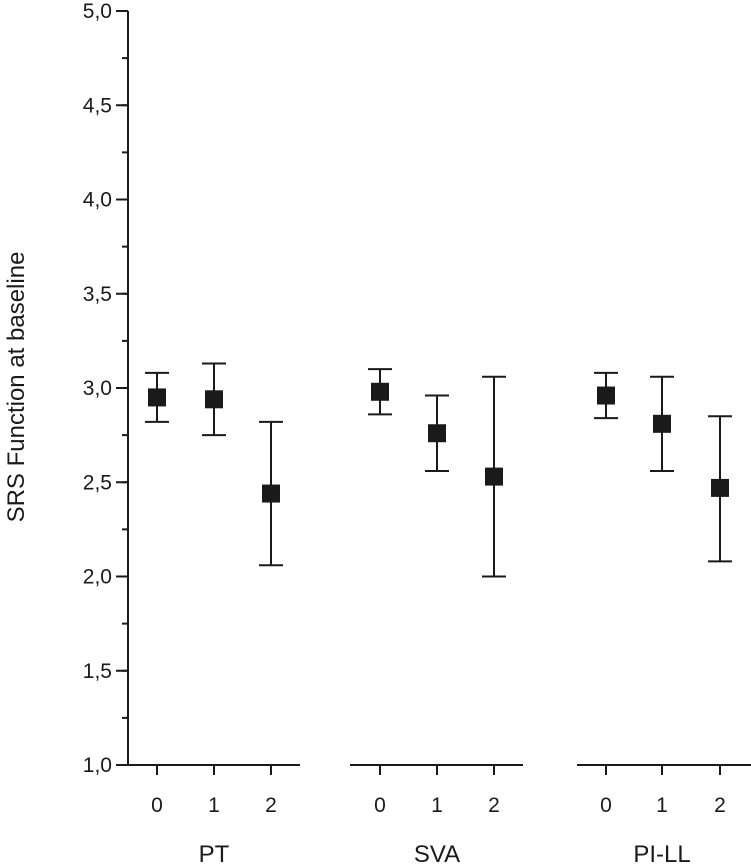 The width and height of the screenshot is (751, 866). I want to click on group-label: PT, so click(214, 853).